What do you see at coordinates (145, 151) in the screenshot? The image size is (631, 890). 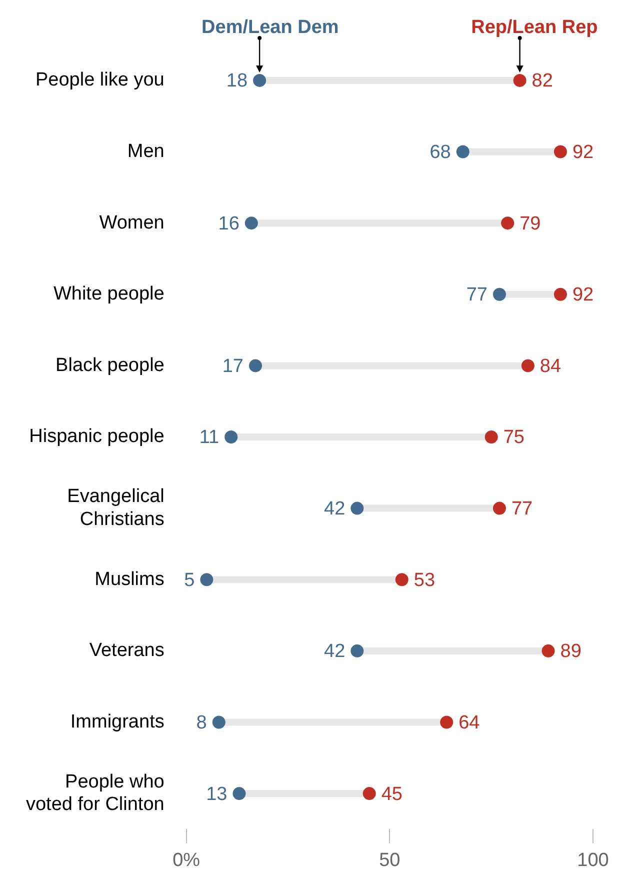 I see `y-tick-label: Men` at bounding box center [145, 151].